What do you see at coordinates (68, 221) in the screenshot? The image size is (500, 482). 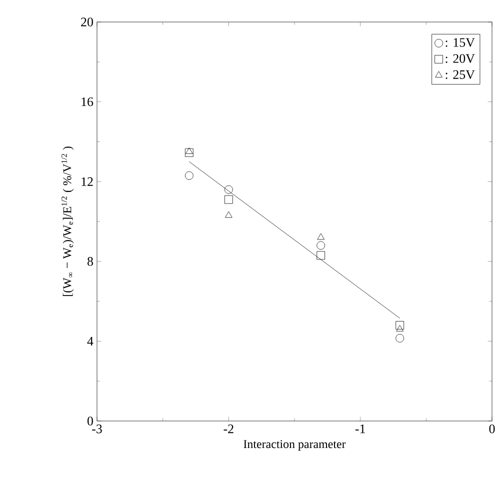 I see `text: [(W$_{∞}$ − W$_{e}$)/W$_{e}$]/E$^{1/2}$ ( %/V$^{1/2}$ )` at bounding box center [68, 221].